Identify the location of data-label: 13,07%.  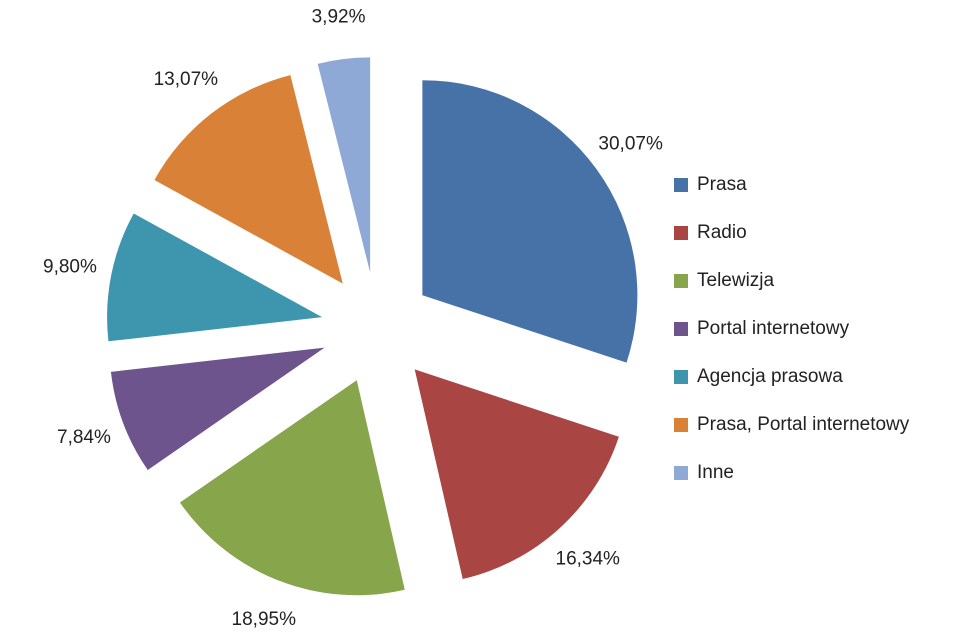
(186, 79).